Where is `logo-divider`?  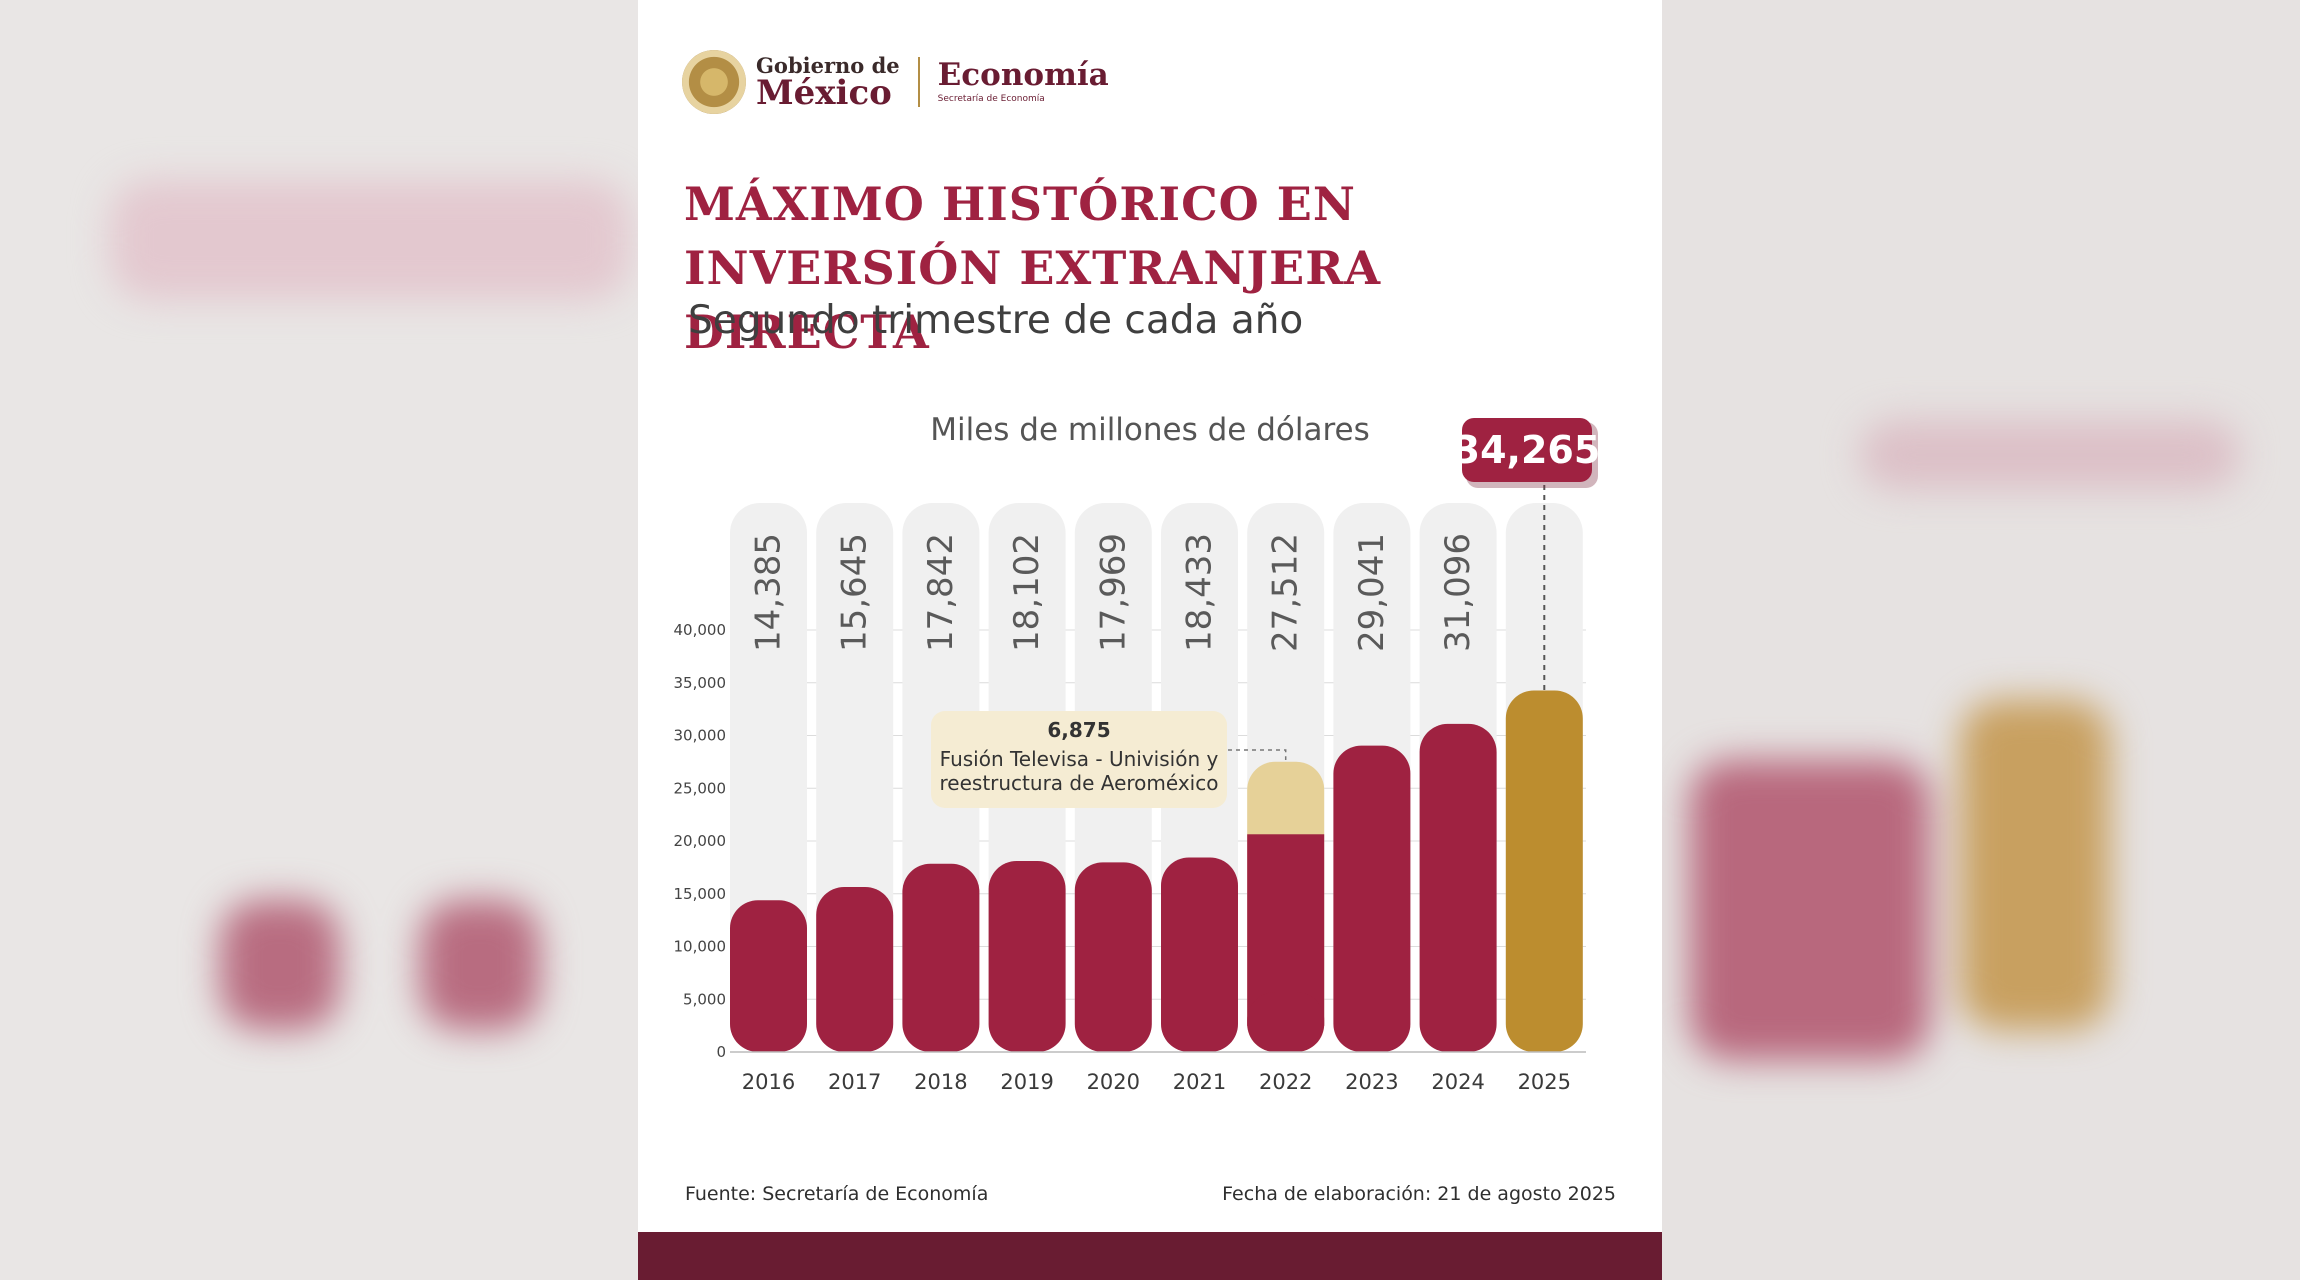 logo-divider is located at coordinates (918, 82).